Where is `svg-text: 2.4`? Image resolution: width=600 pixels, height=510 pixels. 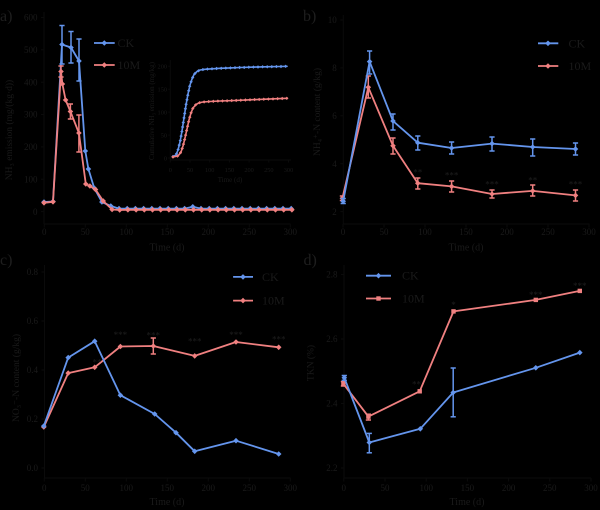 svg-text: 2.4 is located at coordinates (332, 404).